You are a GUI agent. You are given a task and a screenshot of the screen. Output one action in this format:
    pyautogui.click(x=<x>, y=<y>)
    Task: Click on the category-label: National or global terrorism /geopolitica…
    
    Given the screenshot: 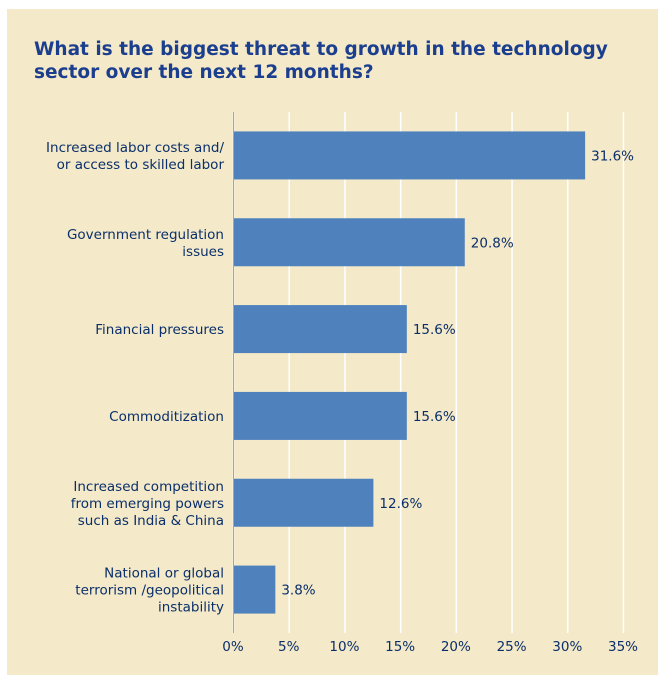 What is the action you would take?
    pyautogui.click(x=149, y=591)
    